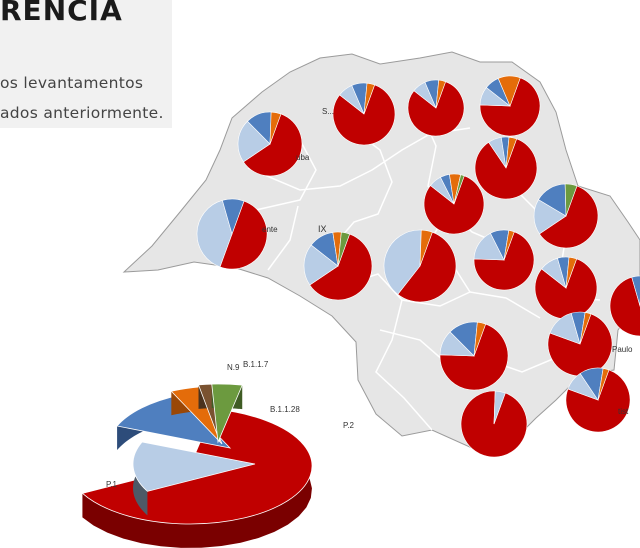 This screenshot has width=640, height=548. What do you see at coordinates (86, 64) in the screenshot?
I see `title-card: RÊNCIA` at bounding box center [86, 64].